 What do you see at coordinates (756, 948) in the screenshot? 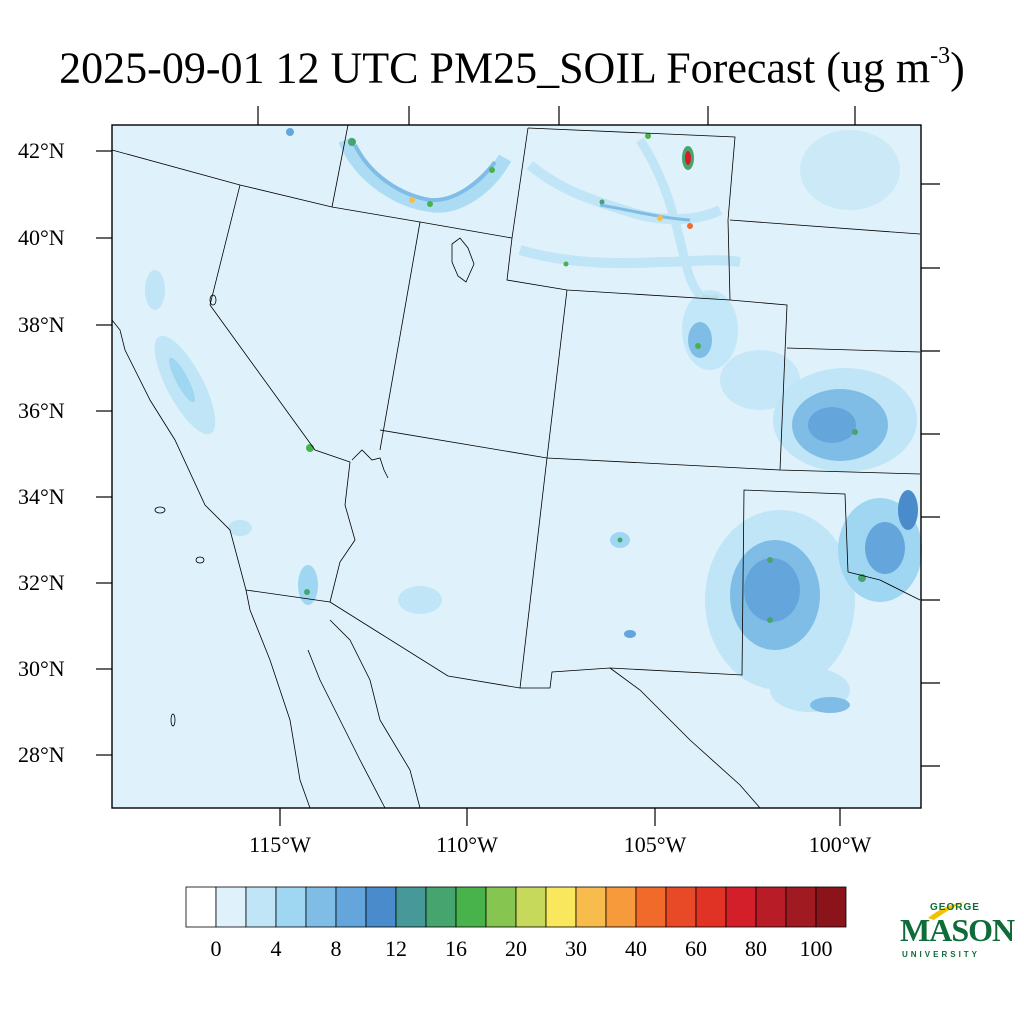
I see `colorbar-label: 80` at bounding box center [756, 948].